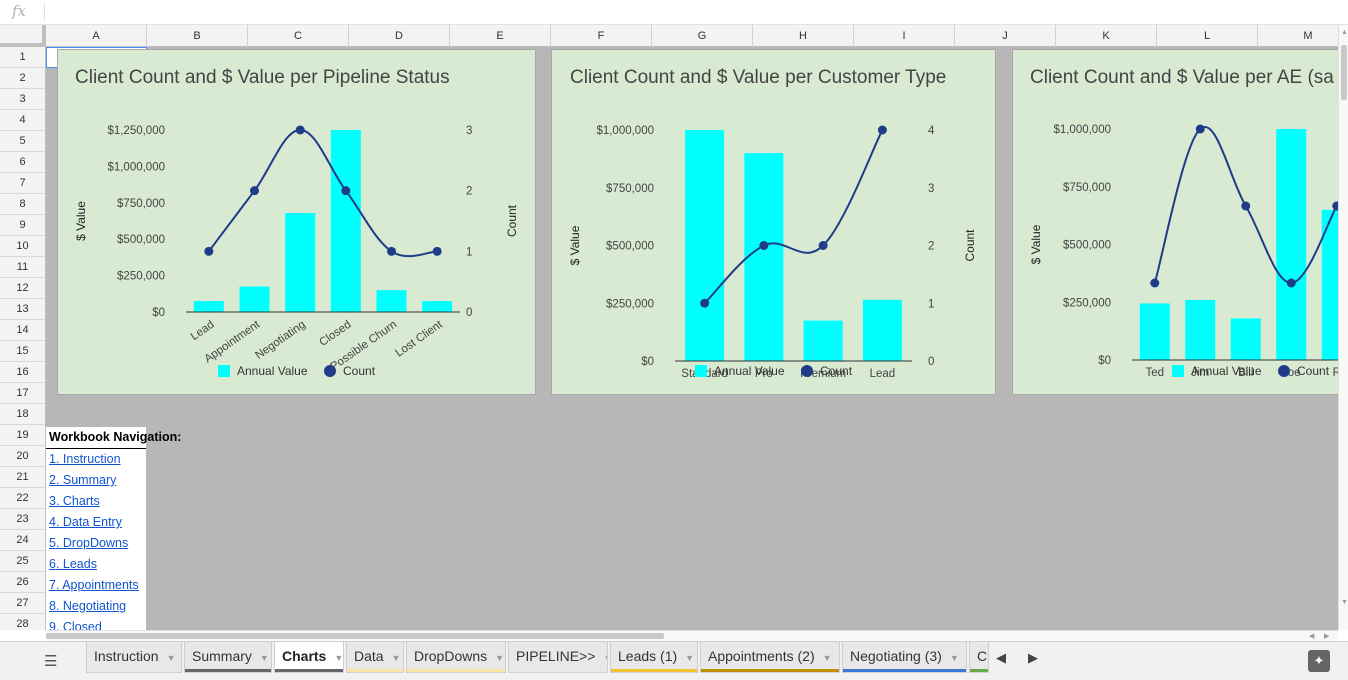 Image resolution: width=1348 pixels, height=680 pixels. I want to click on column-header-h: H, so click(803, 36).